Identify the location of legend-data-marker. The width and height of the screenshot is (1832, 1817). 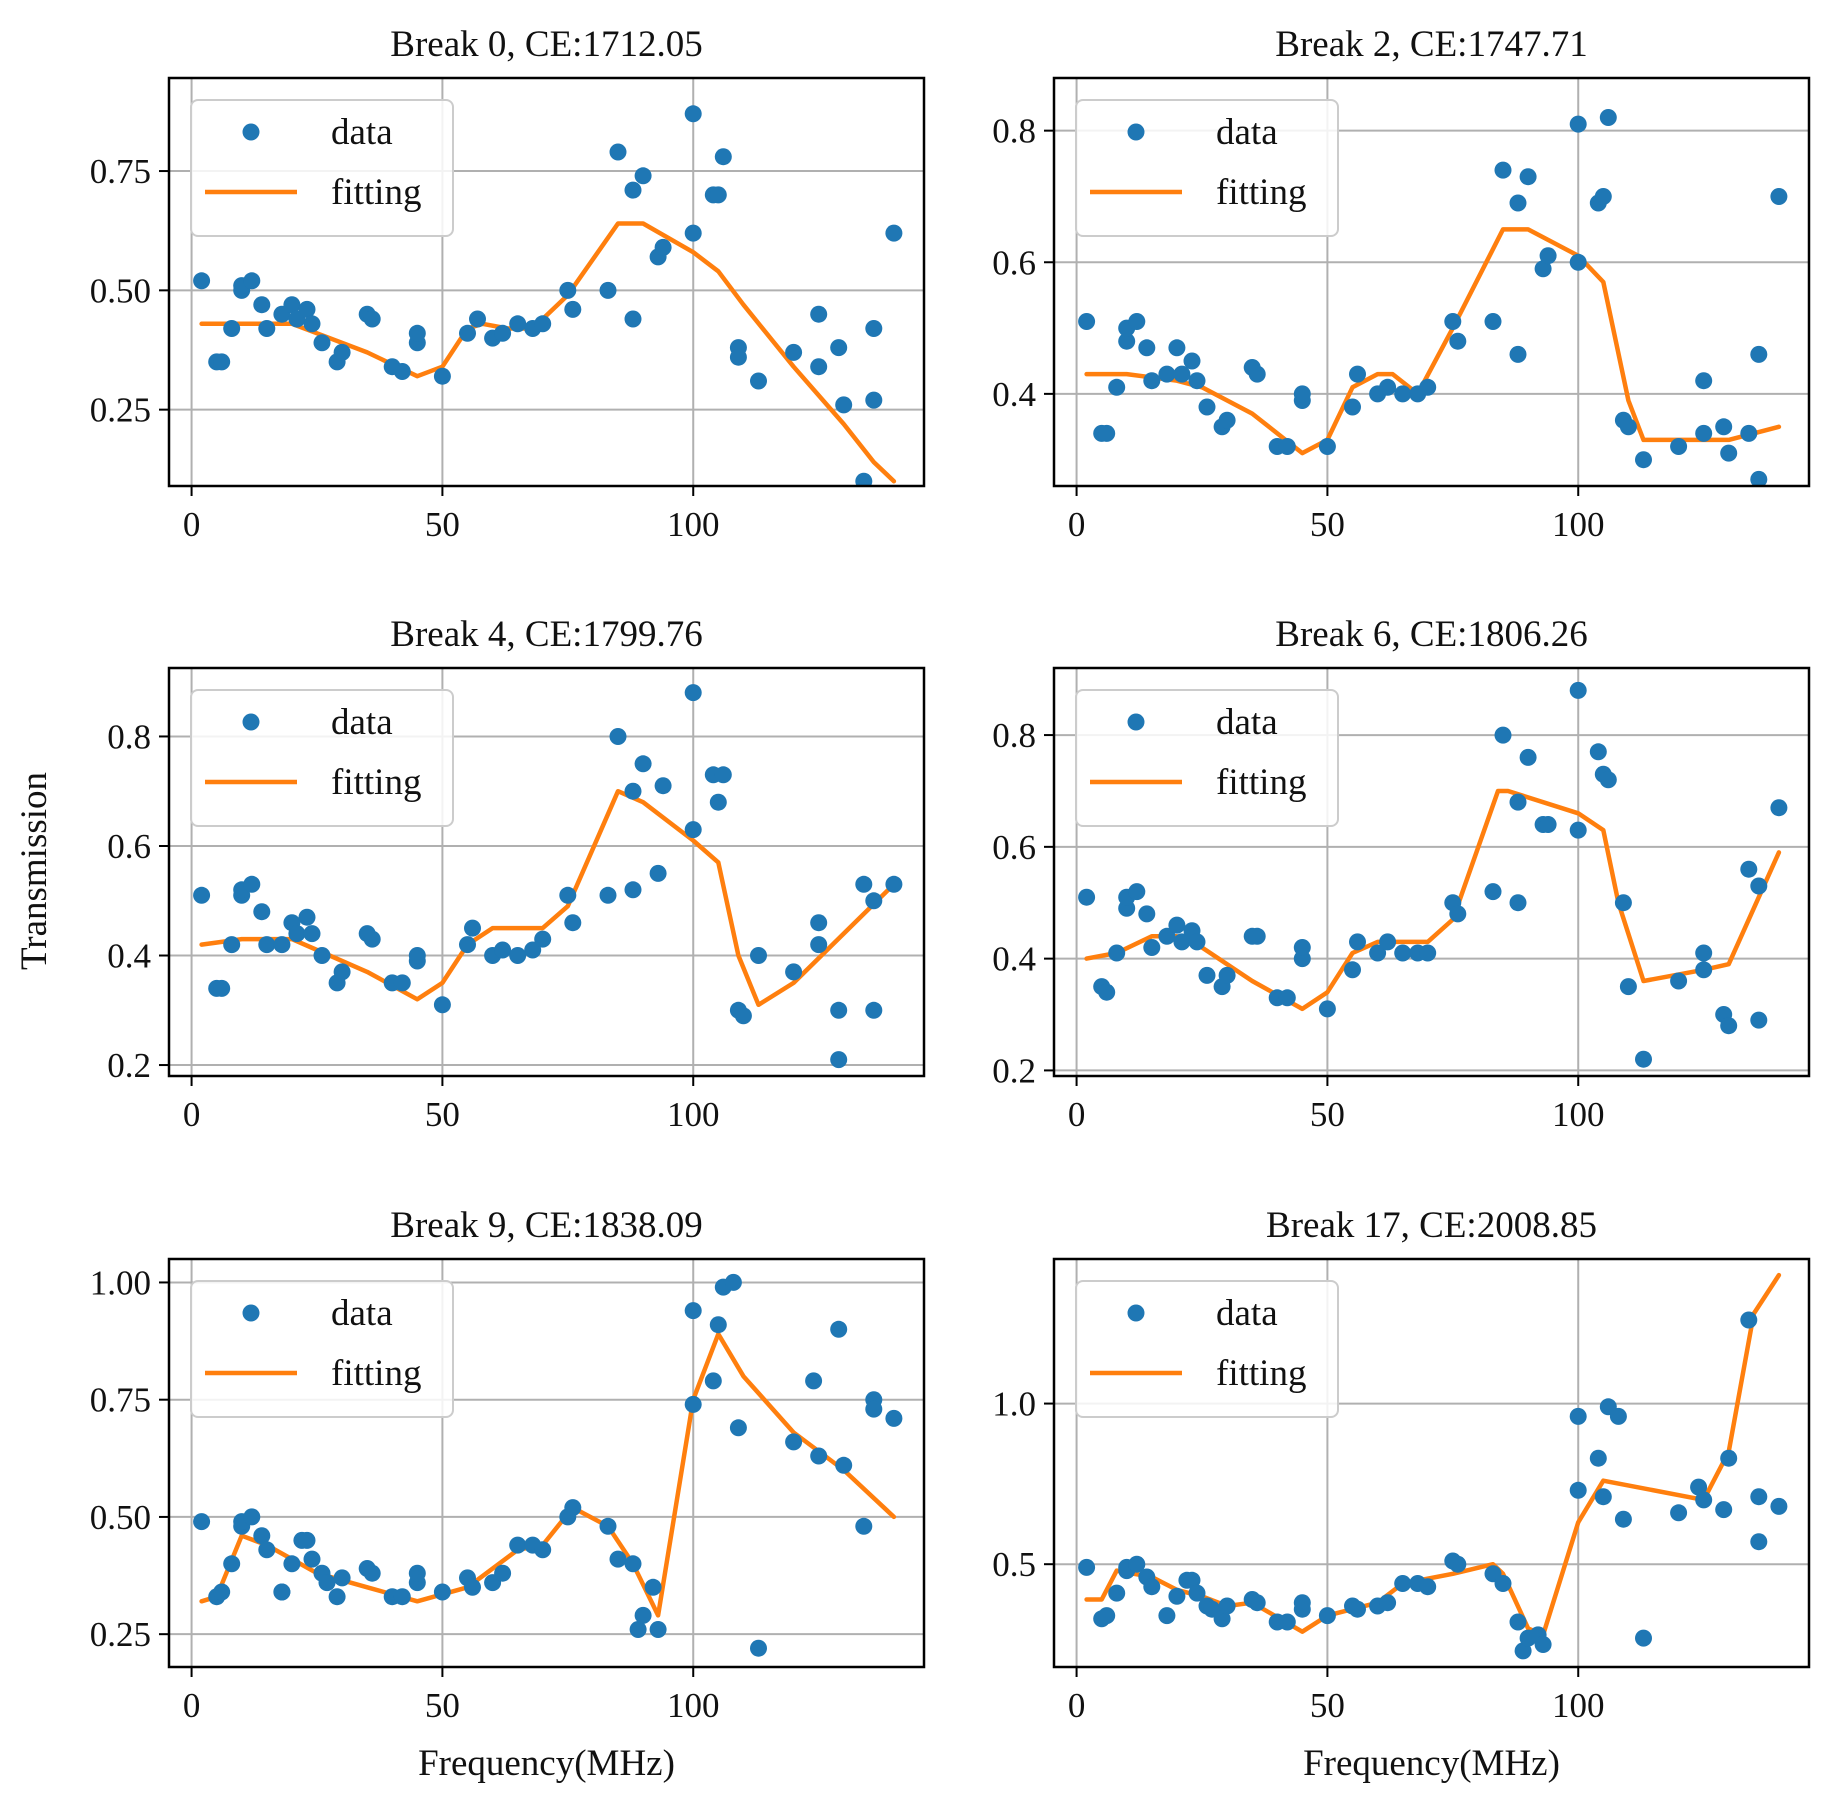
(251, 1313).